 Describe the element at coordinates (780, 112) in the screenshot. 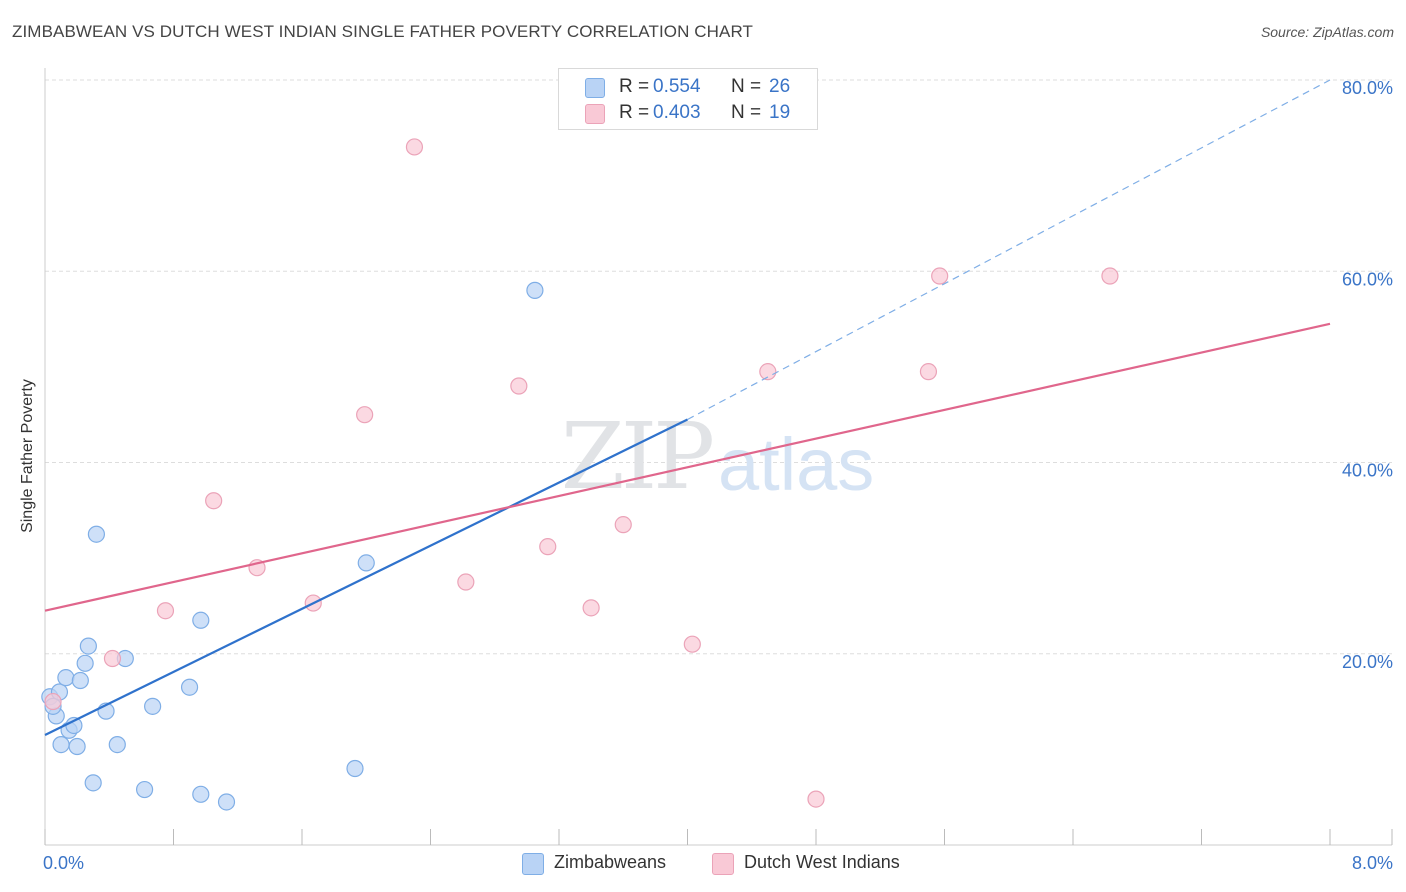

I see `legend-n-value: 19` at that location.